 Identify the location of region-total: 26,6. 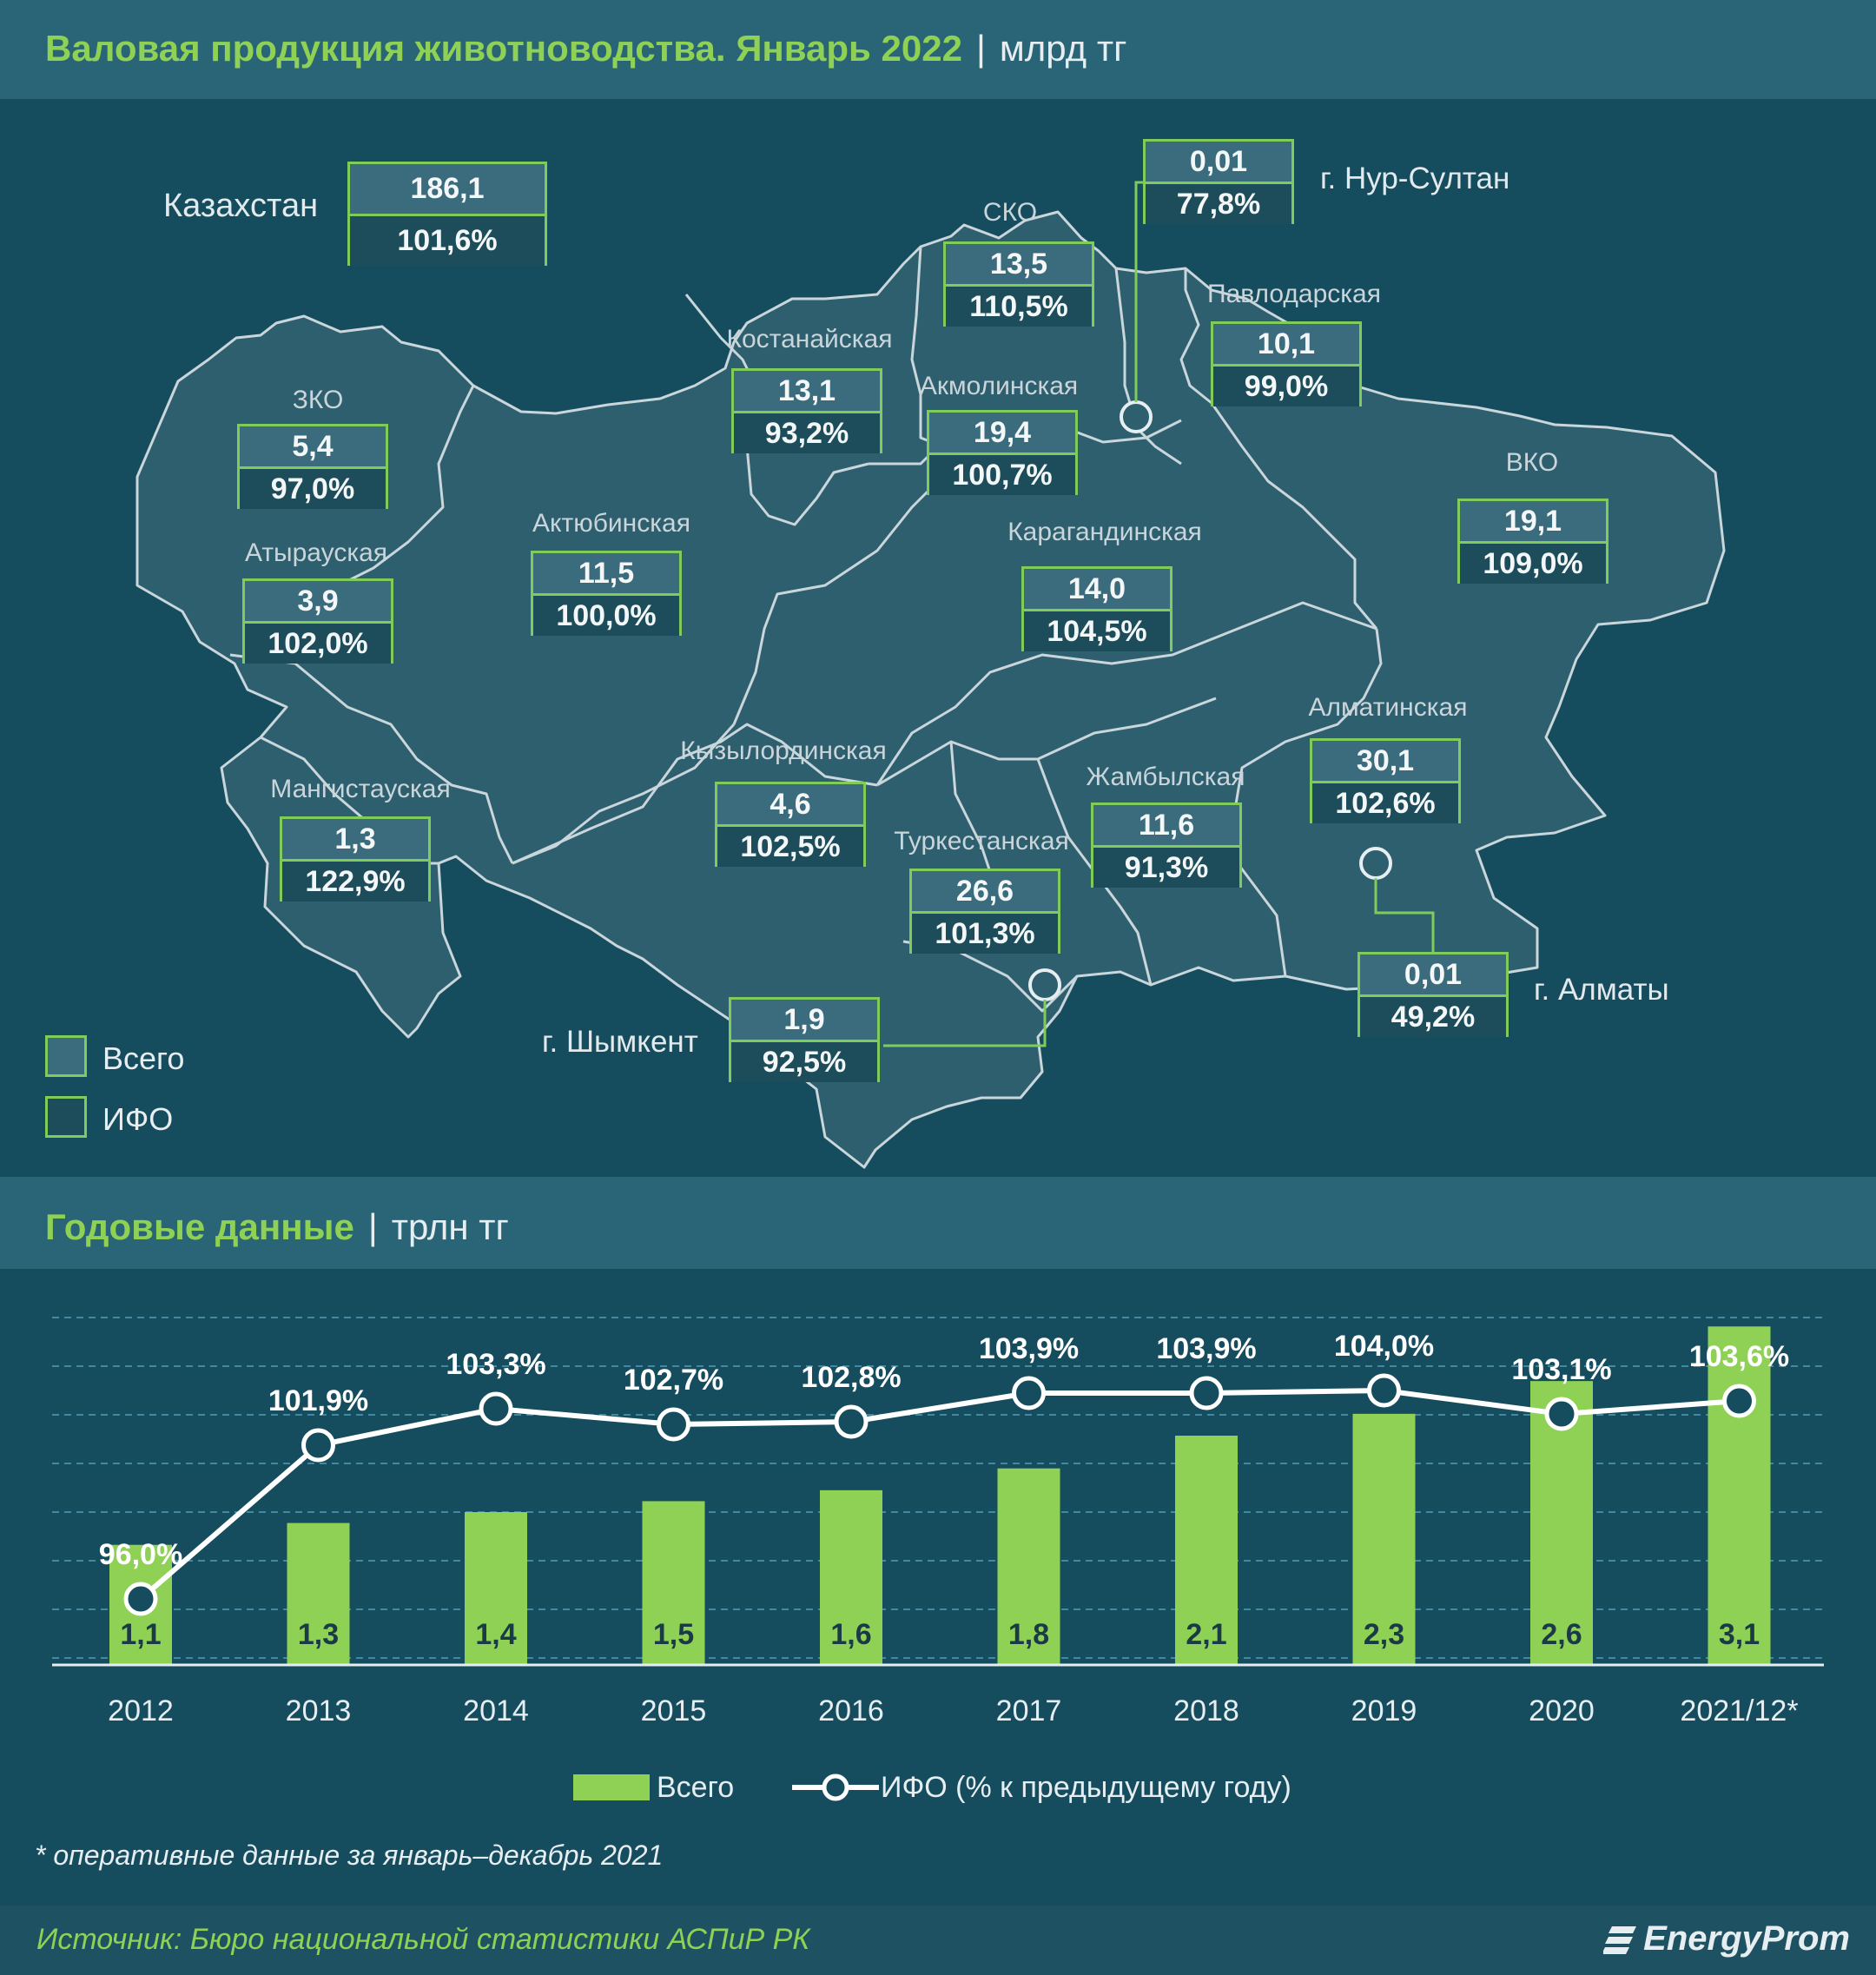
(985, 892).